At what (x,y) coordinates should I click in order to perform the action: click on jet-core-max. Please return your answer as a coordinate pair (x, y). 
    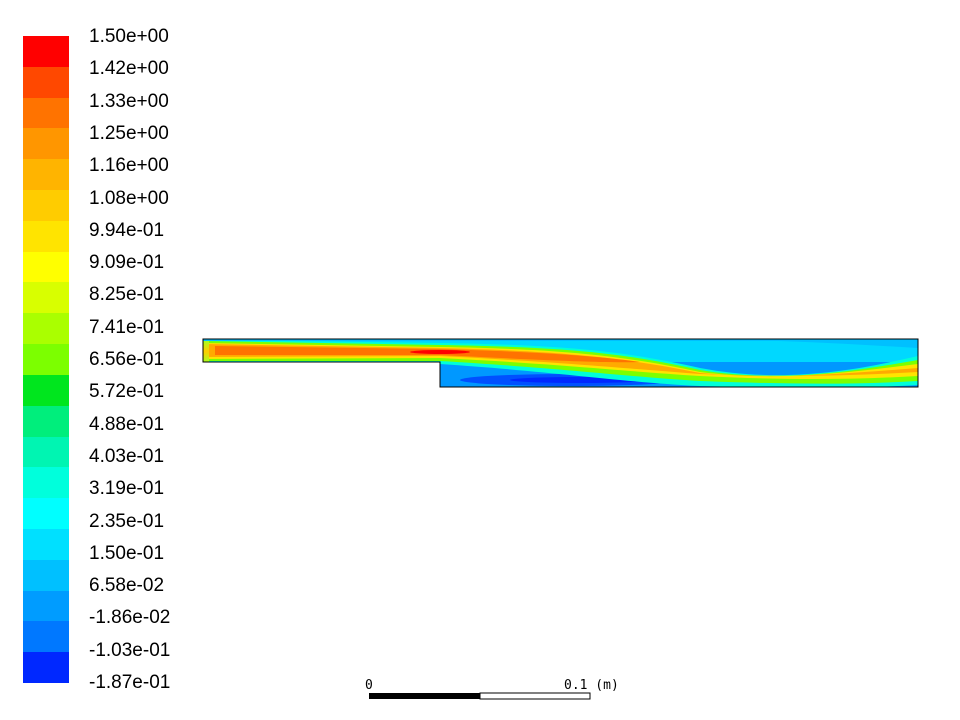
    Looking at the image, I should click on (440, 352).